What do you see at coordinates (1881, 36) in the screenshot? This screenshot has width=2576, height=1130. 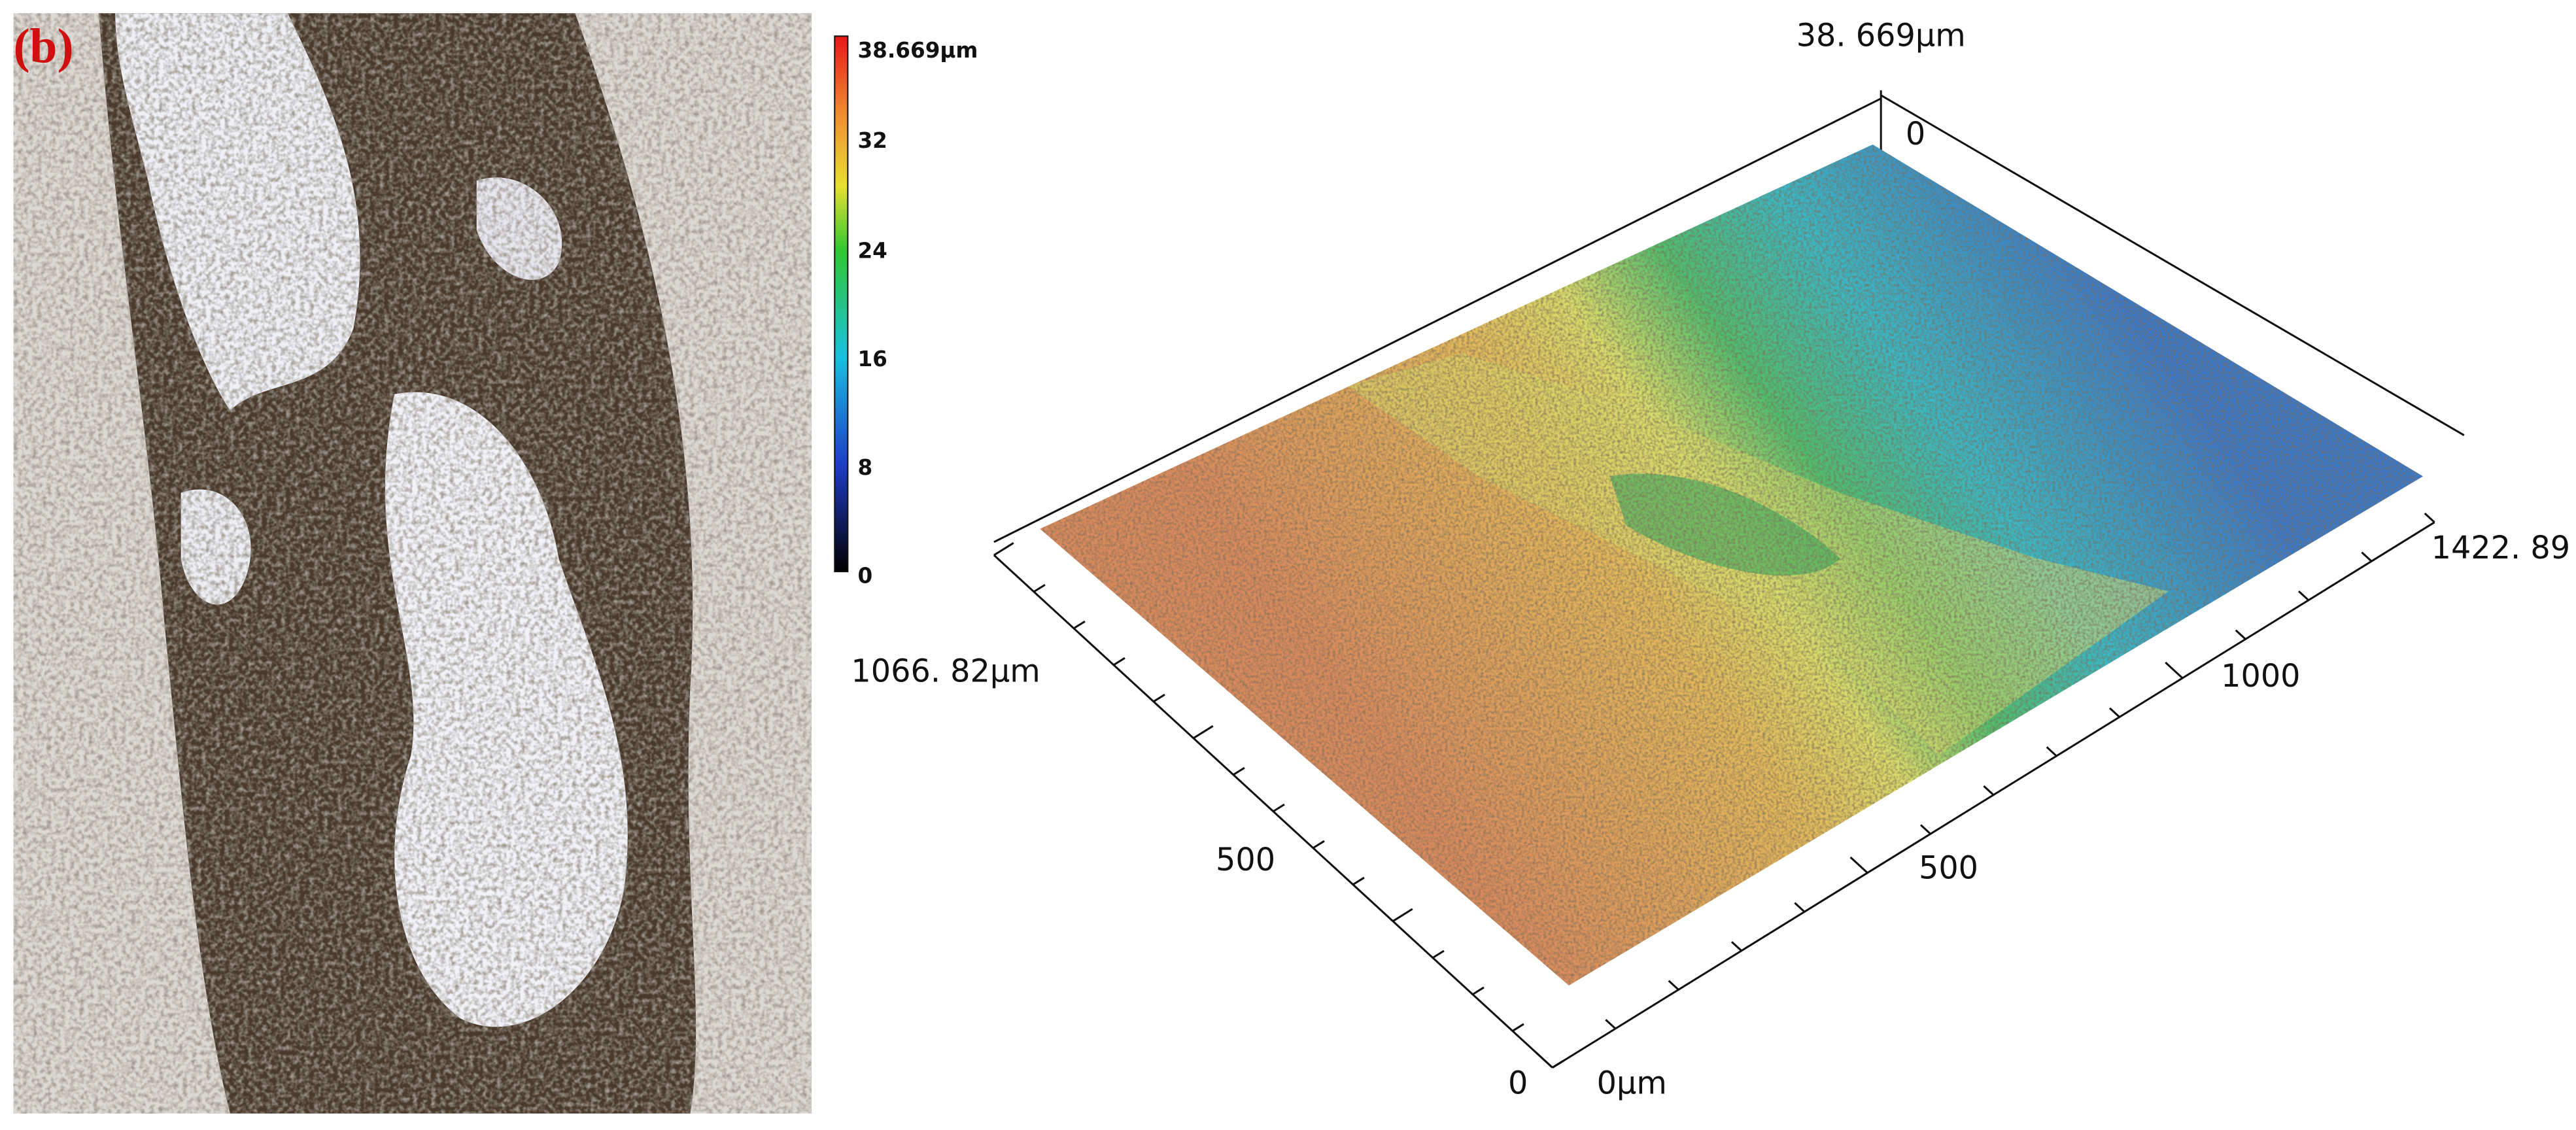 I see `z-max-label: 38. 669μm` at bounding box center [1881, 36].